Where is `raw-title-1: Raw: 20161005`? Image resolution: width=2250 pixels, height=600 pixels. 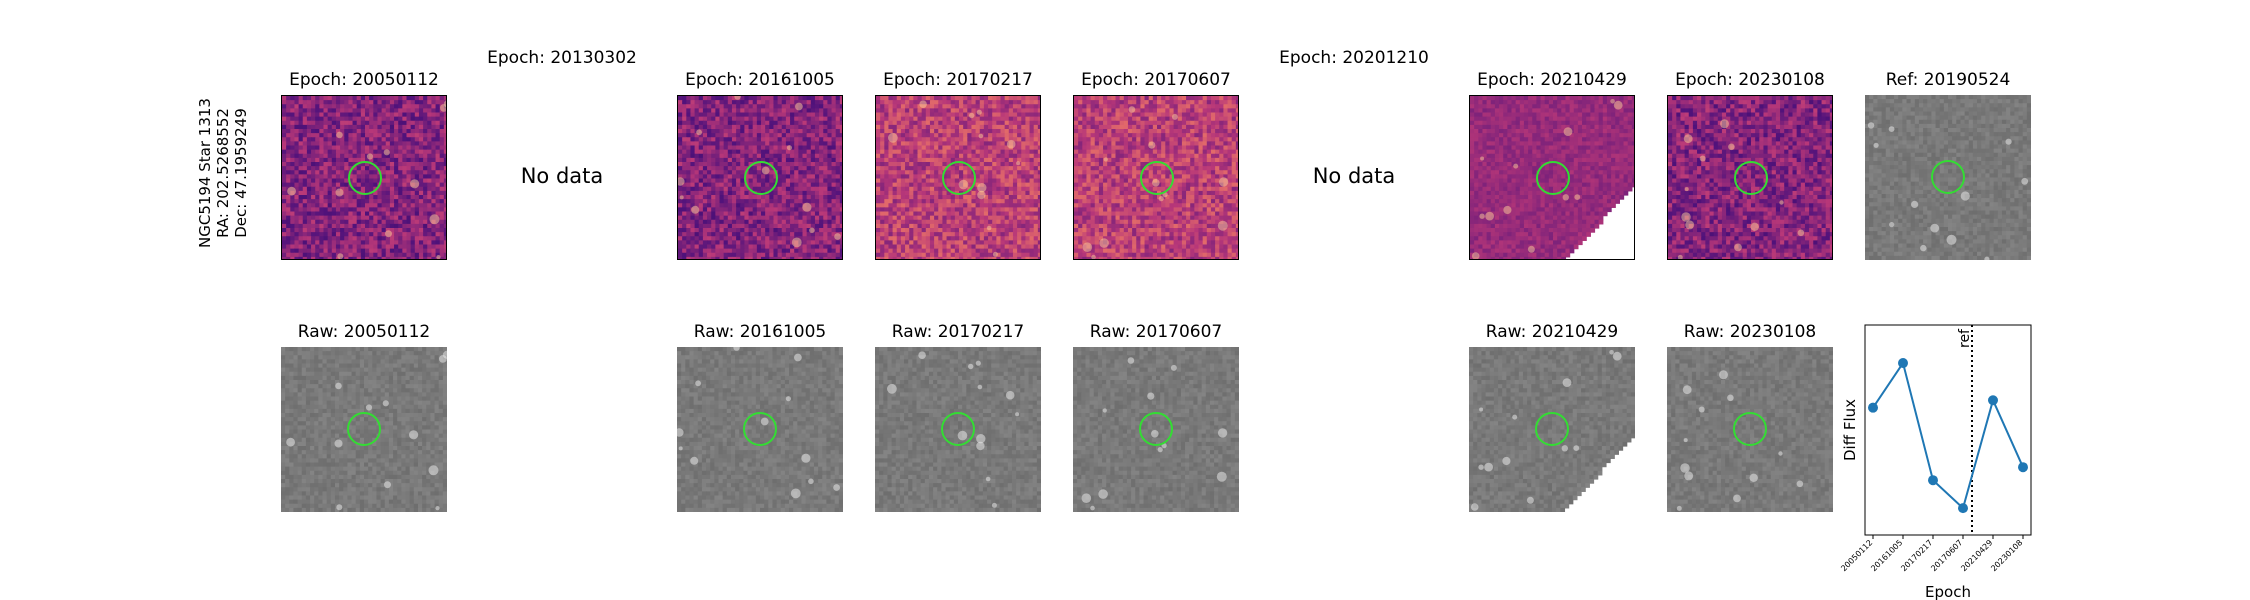 raw-title-1: Raw: 20161005 is located at coordinates (760, 332).